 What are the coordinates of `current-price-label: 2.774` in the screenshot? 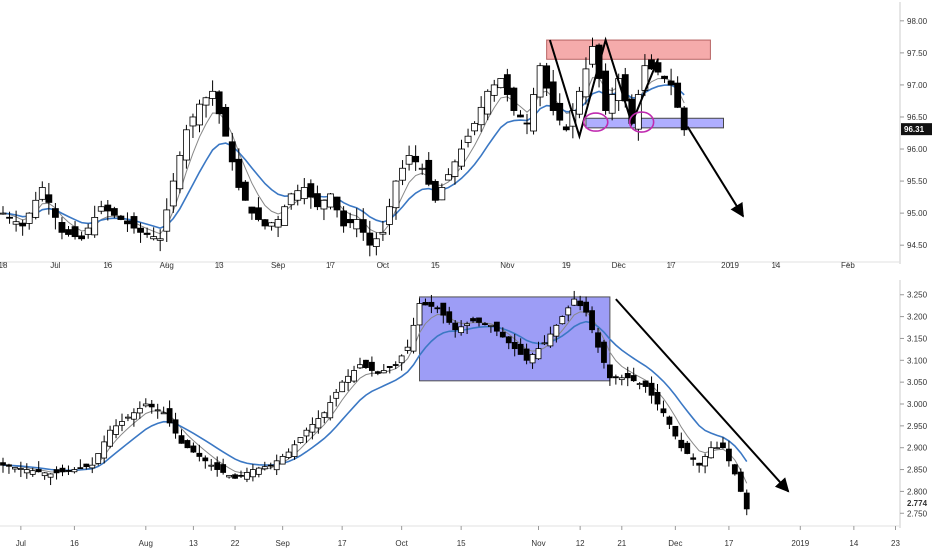 It's located at (917, 503).